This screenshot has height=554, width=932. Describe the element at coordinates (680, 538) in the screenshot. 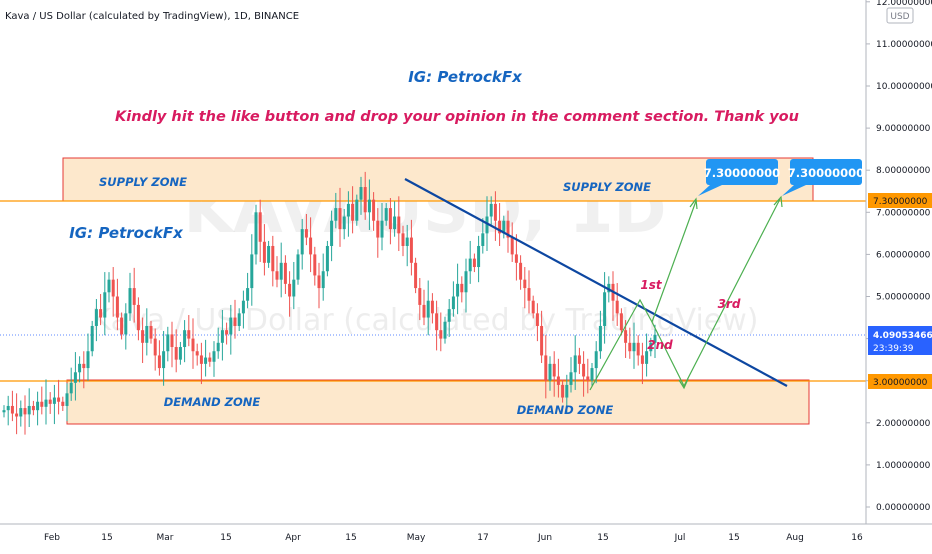

I see `time-axis-label: Jul` at that location.